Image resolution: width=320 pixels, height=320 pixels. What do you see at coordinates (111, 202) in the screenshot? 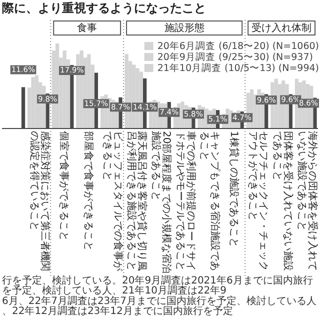
I see `x-tick-label: ビュッフェスタイルでの食事ができること` at bounding box center [111, 202].